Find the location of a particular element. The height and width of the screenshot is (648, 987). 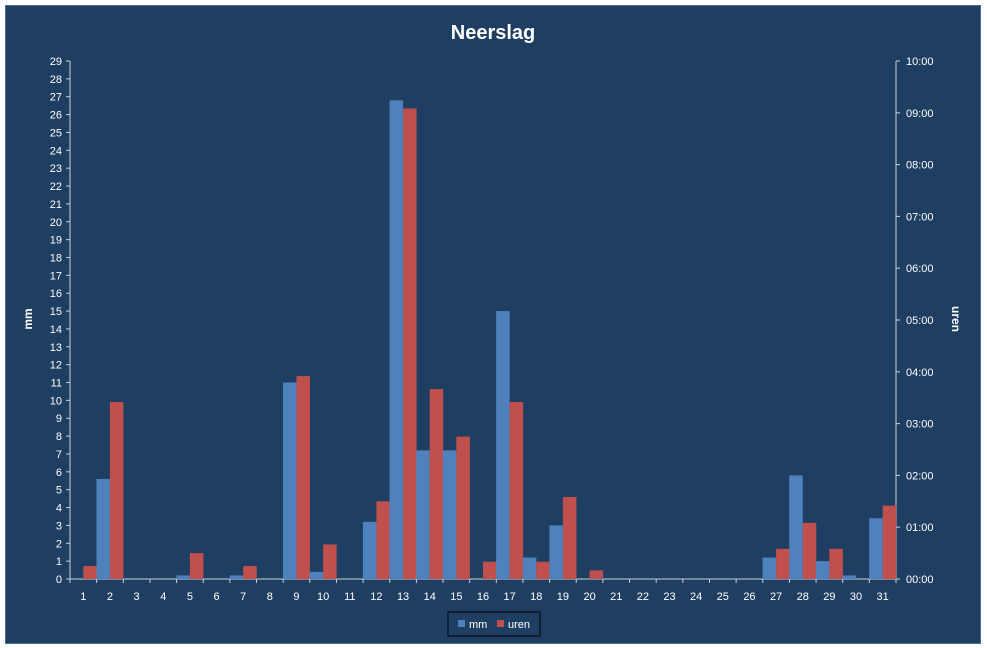

y-tick-label: 12 is located at coordinates (56, 366).